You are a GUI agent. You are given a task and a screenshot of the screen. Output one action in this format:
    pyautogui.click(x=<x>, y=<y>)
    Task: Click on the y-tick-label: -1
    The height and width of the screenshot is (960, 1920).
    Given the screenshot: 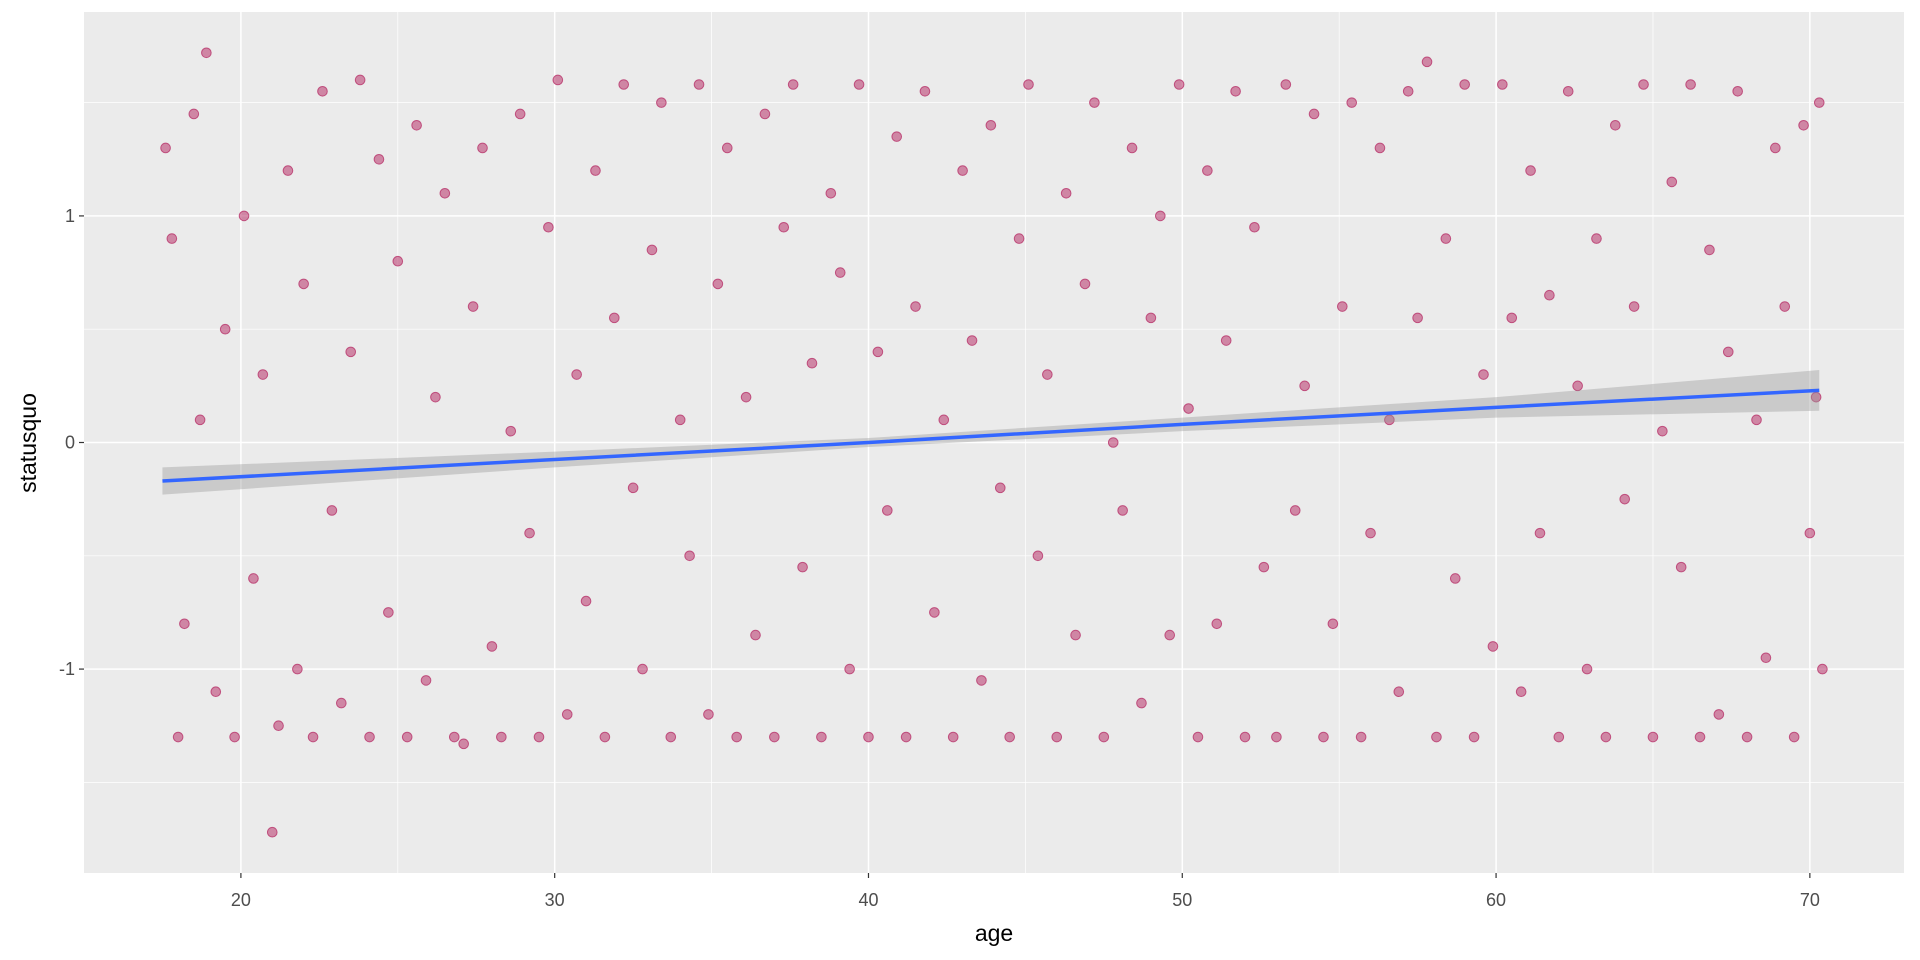 What is the action you would take?
    pyautogui.click(x=67, y=669)
    